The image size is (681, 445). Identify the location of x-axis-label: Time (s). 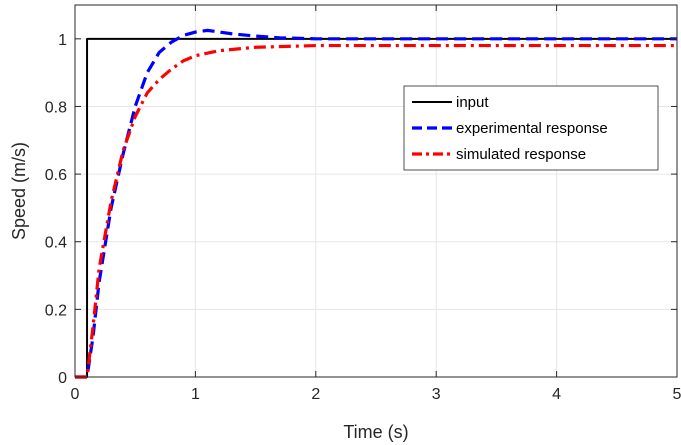
(375, 432).